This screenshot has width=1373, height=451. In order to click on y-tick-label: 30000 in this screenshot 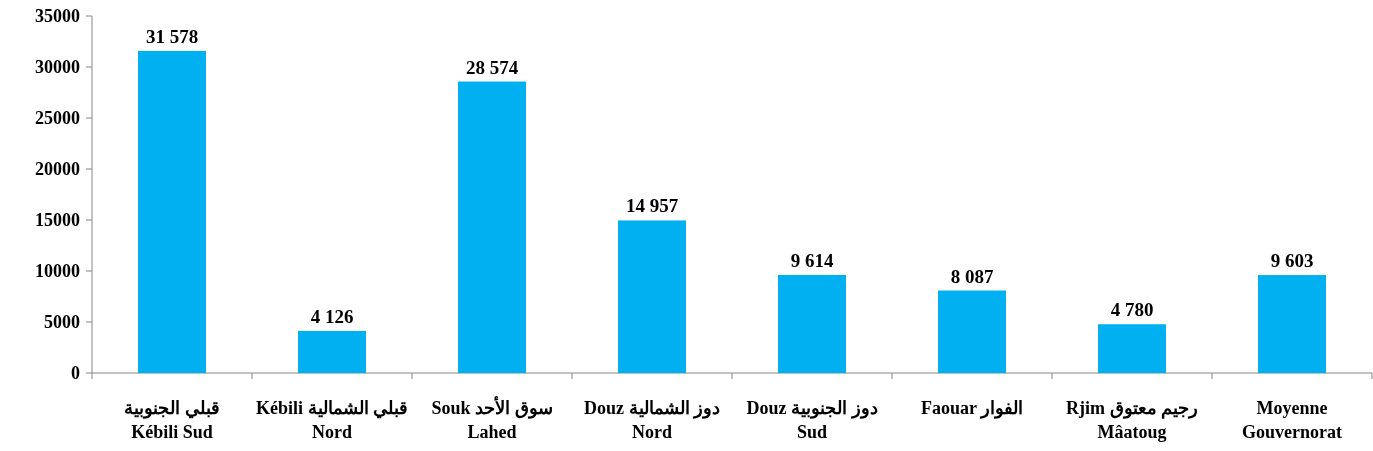, I will do `click(57, 67)`.